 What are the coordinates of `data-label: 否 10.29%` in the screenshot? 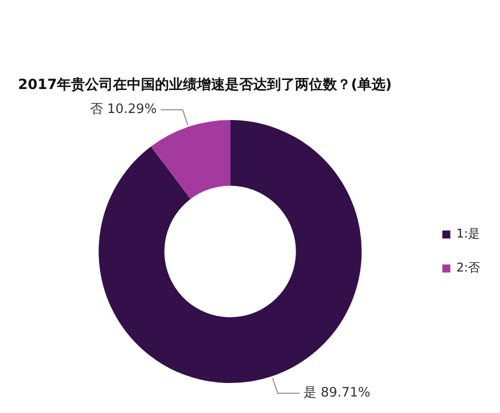 It's located at (123, 110).